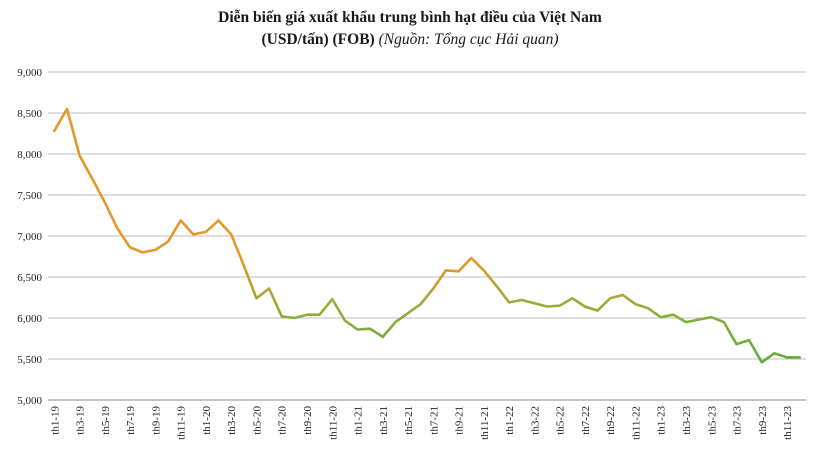  Describe the element at coordinates (434, 420) in the screenshot. I see `x-tick-label: th7-21` at that location.